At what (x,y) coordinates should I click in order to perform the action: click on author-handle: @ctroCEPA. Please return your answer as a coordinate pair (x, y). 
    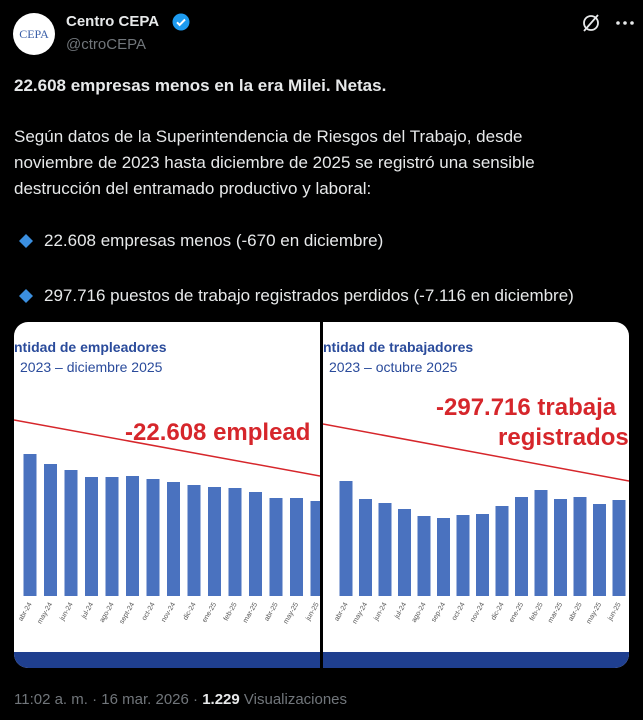
    Looking at the image, I should click on (106, 44).